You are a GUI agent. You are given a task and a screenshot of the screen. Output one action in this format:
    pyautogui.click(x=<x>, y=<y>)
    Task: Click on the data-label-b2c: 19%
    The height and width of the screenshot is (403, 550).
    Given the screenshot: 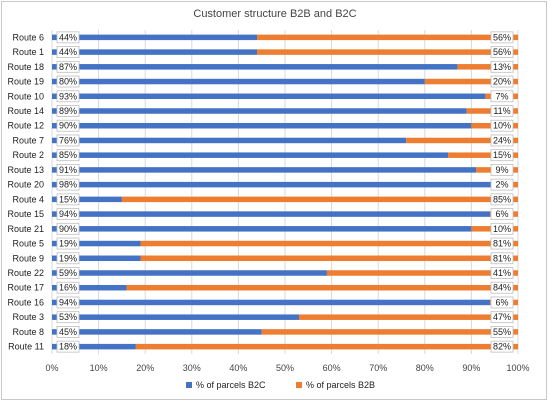 What is the action you would take?
    pyautogui.click(x=68, y=258)
    